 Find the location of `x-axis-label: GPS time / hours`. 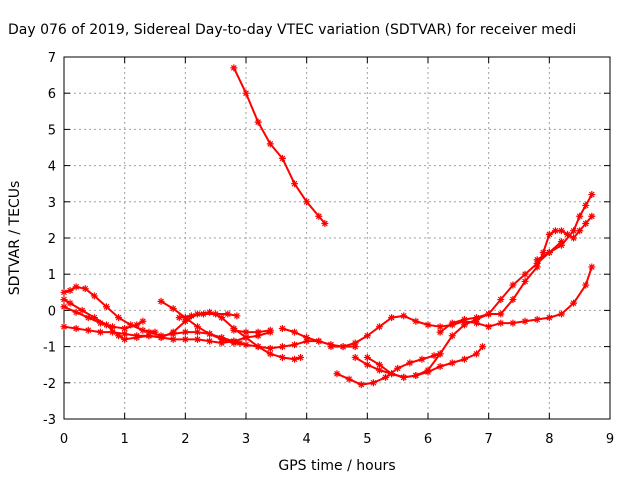

x-axis-label: GPS time / hours is located at coordinates (336, 466).